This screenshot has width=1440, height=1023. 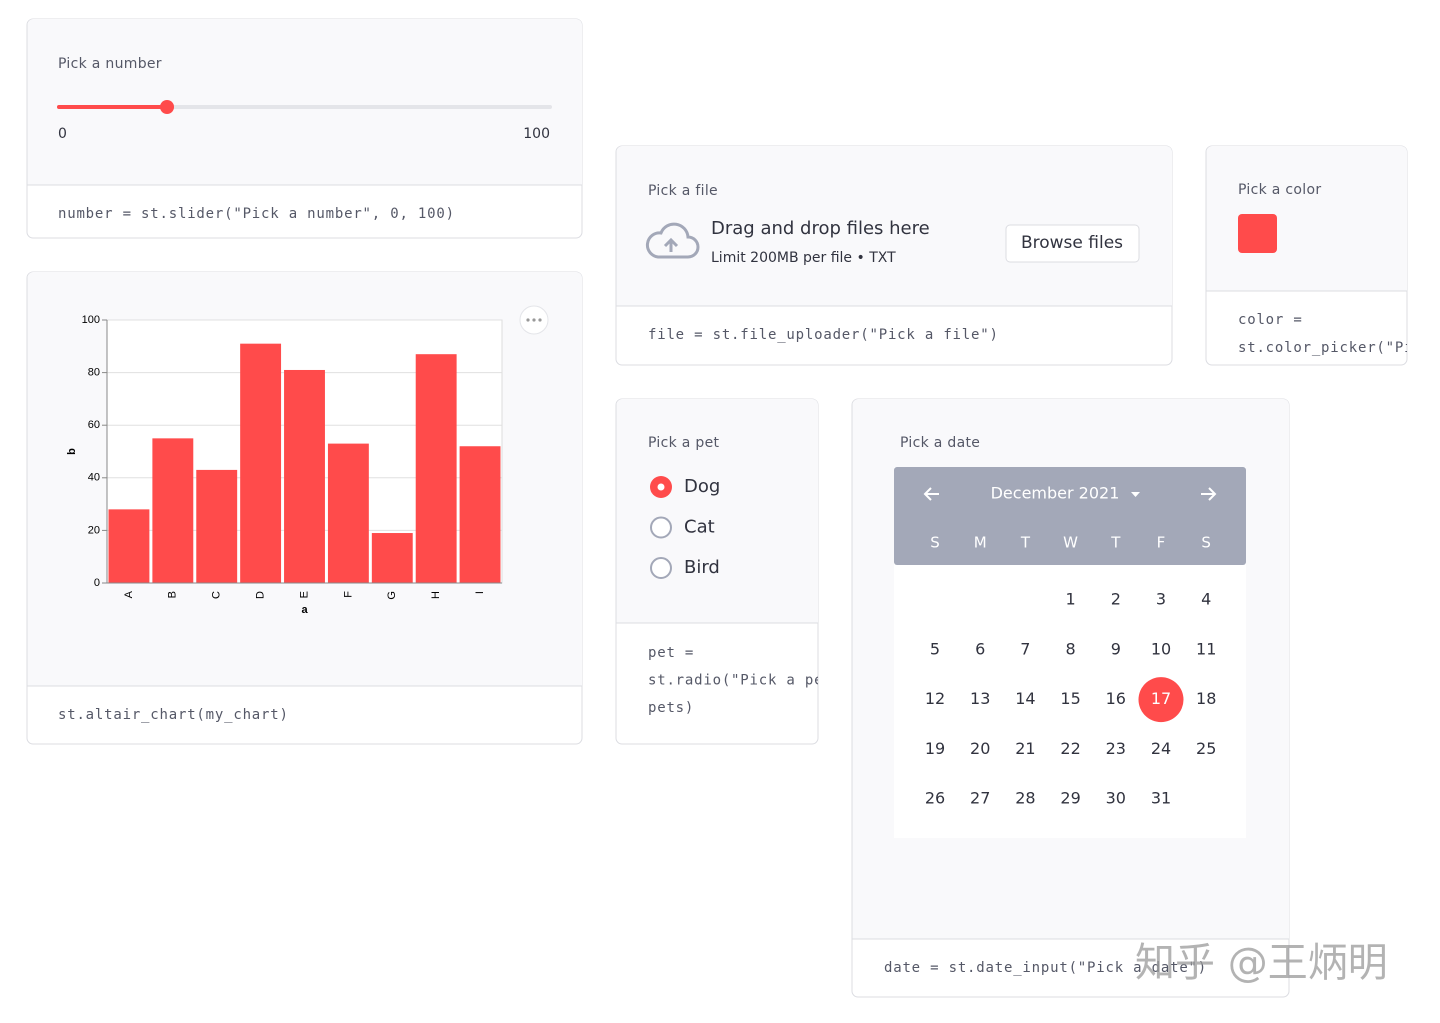 I want to click on day: 30, so click(x=1116, y=798).